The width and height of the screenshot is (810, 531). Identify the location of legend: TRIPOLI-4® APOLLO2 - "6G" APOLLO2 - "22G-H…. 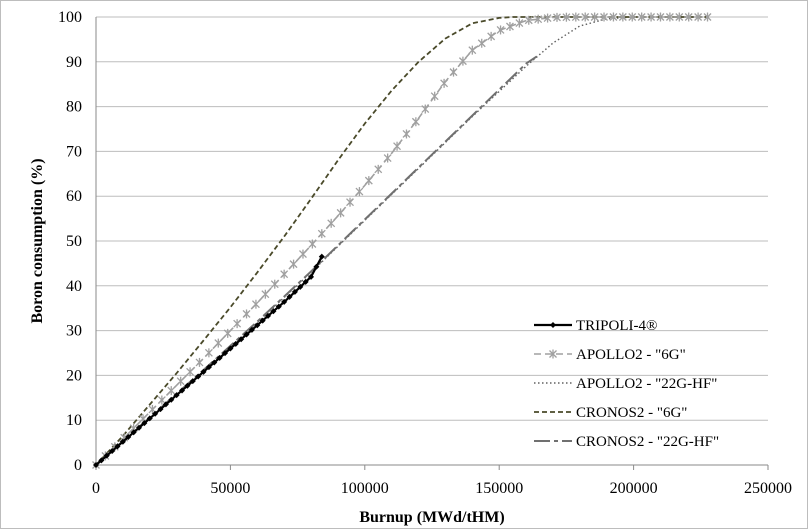
(626, 384).